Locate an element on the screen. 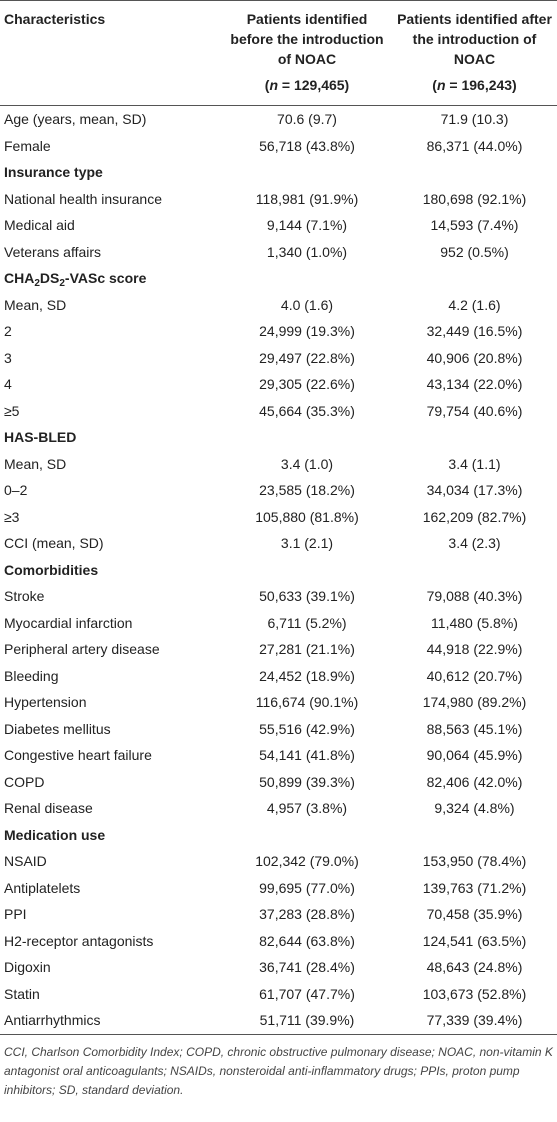  table-row: Mean, SD 3.4 (1.0) 3.4 (1.1) is located at coordinates (278, 464).